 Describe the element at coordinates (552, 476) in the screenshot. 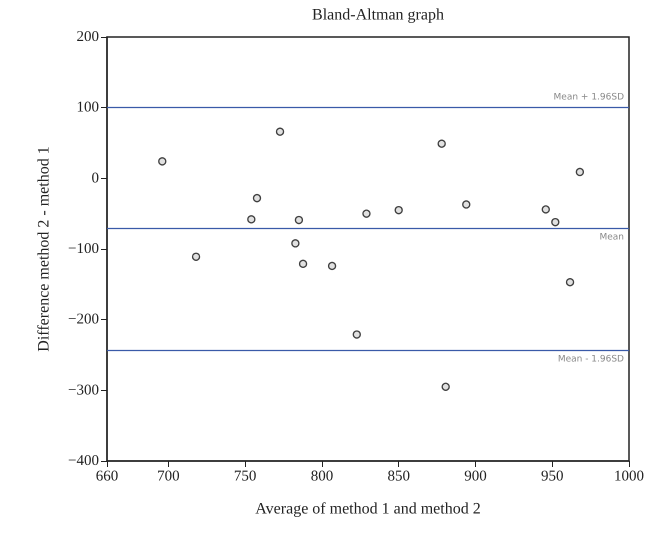

I see `x-tick-label: 950` at that location.